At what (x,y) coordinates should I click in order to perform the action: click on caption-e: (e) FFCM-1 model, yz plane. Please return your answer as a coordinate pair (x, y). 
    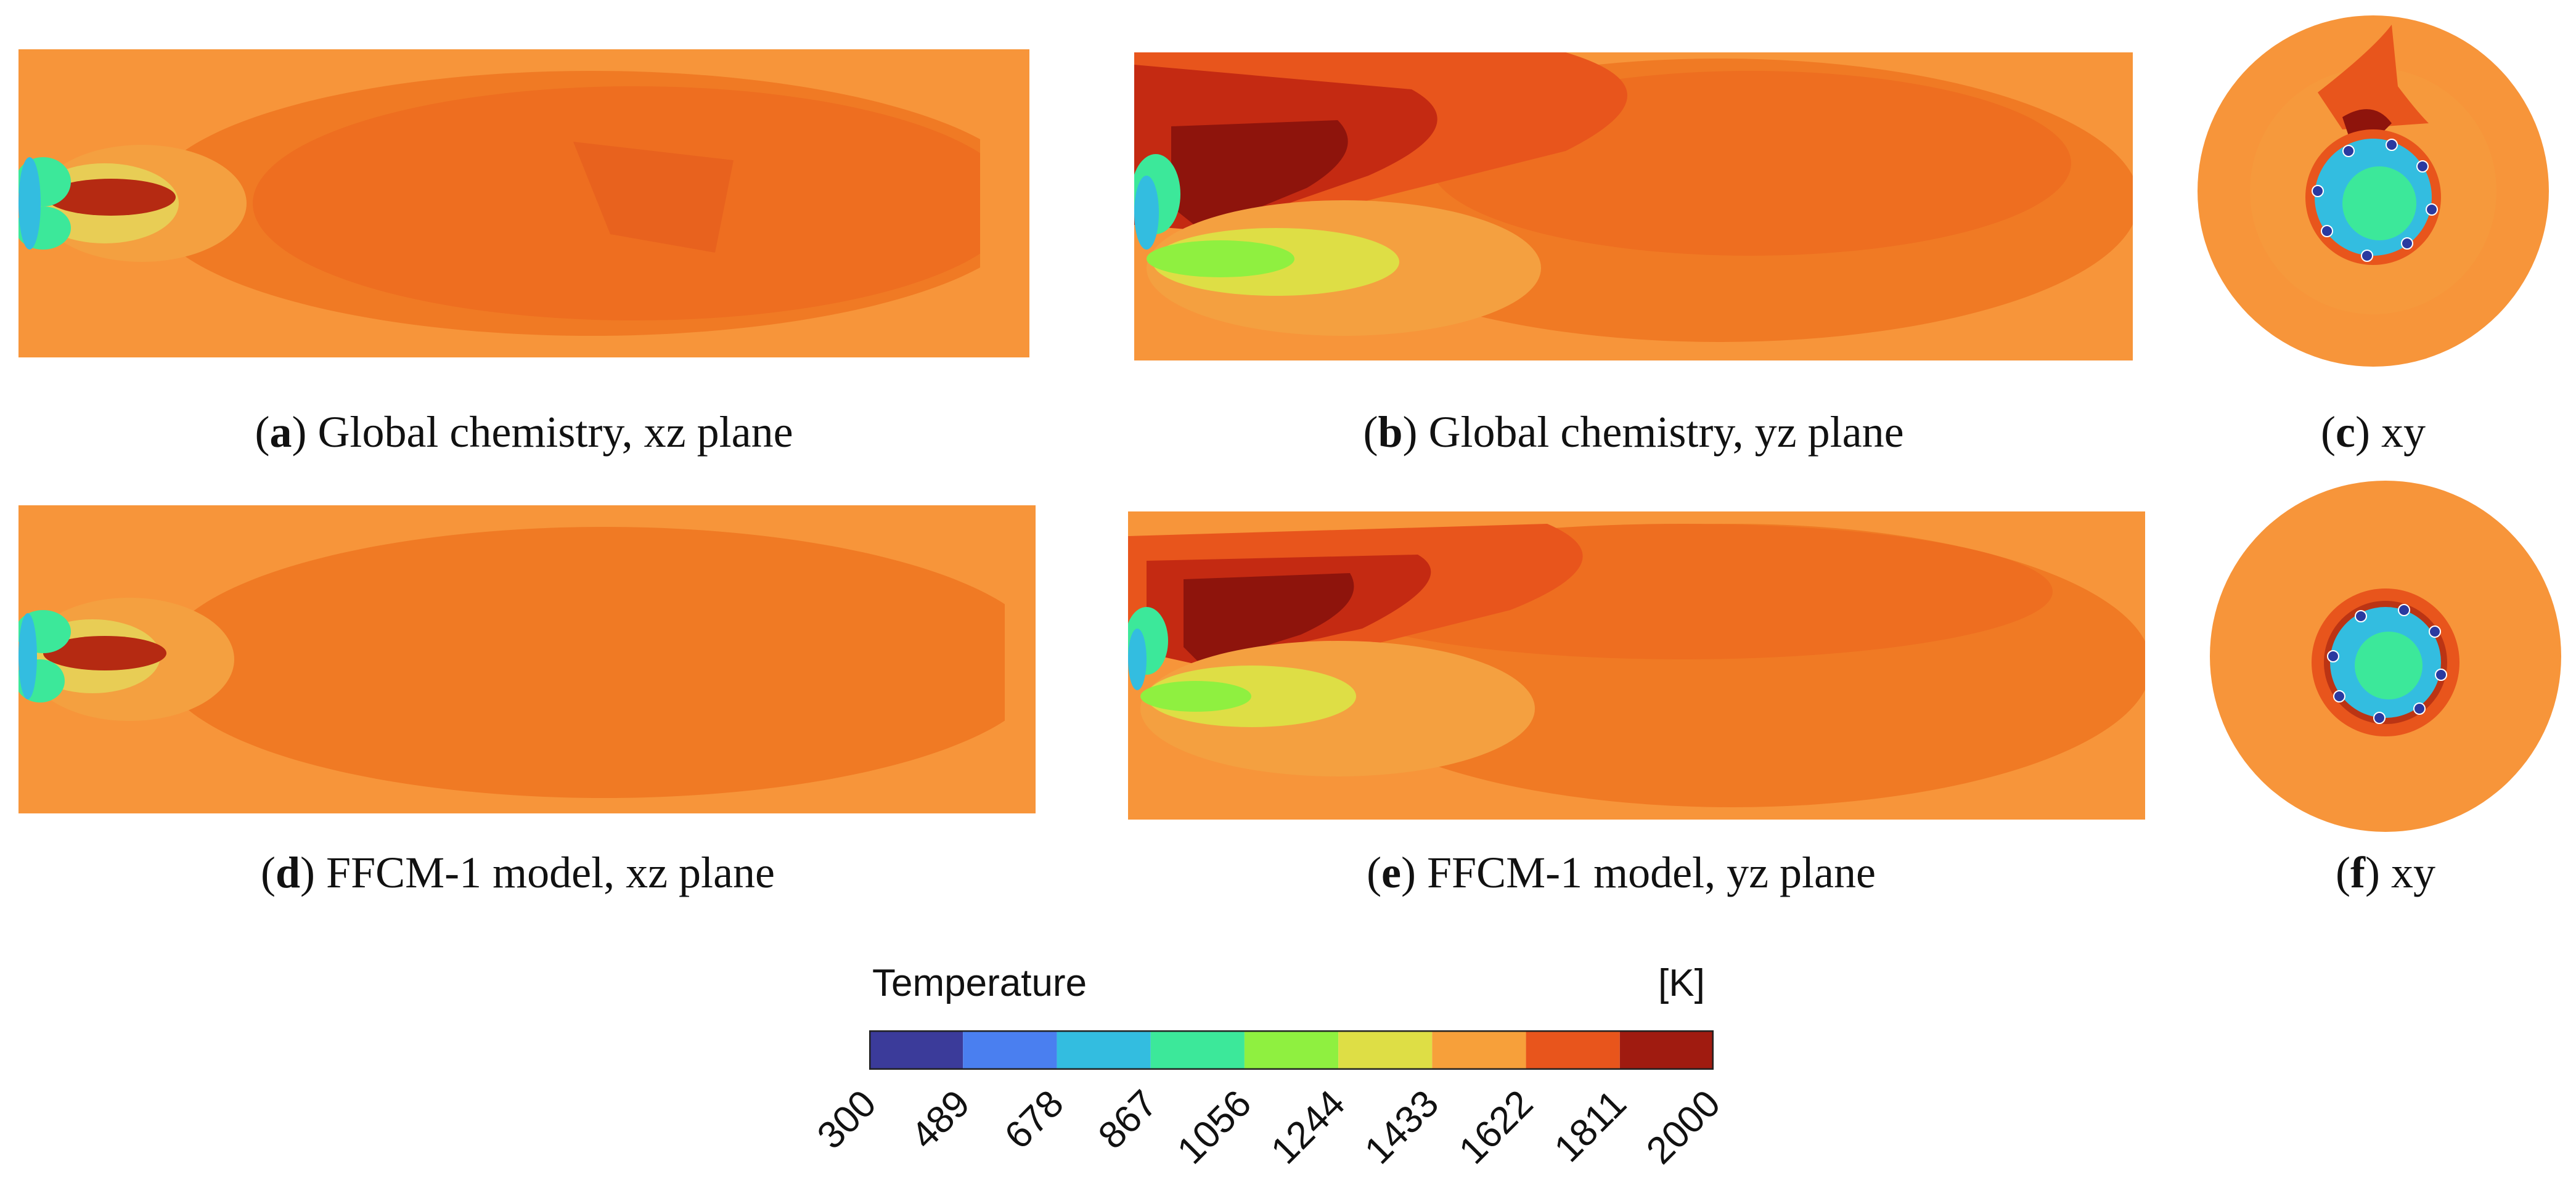
    Looking at the image, I should click on (1621, 873).